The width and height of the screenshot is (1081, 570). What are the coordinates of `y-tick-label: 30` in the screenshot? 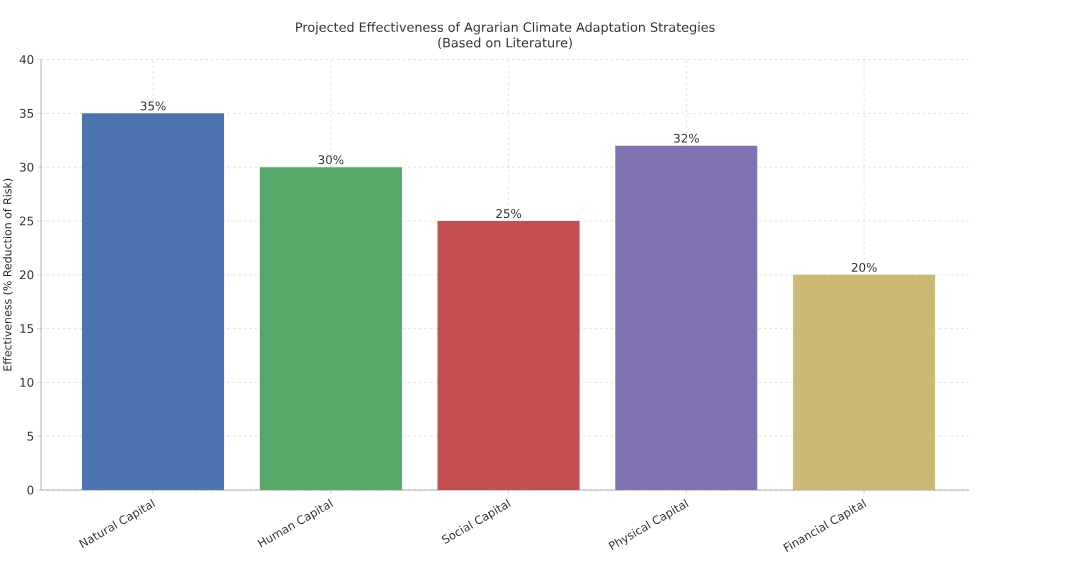 It's located at (26, 167).